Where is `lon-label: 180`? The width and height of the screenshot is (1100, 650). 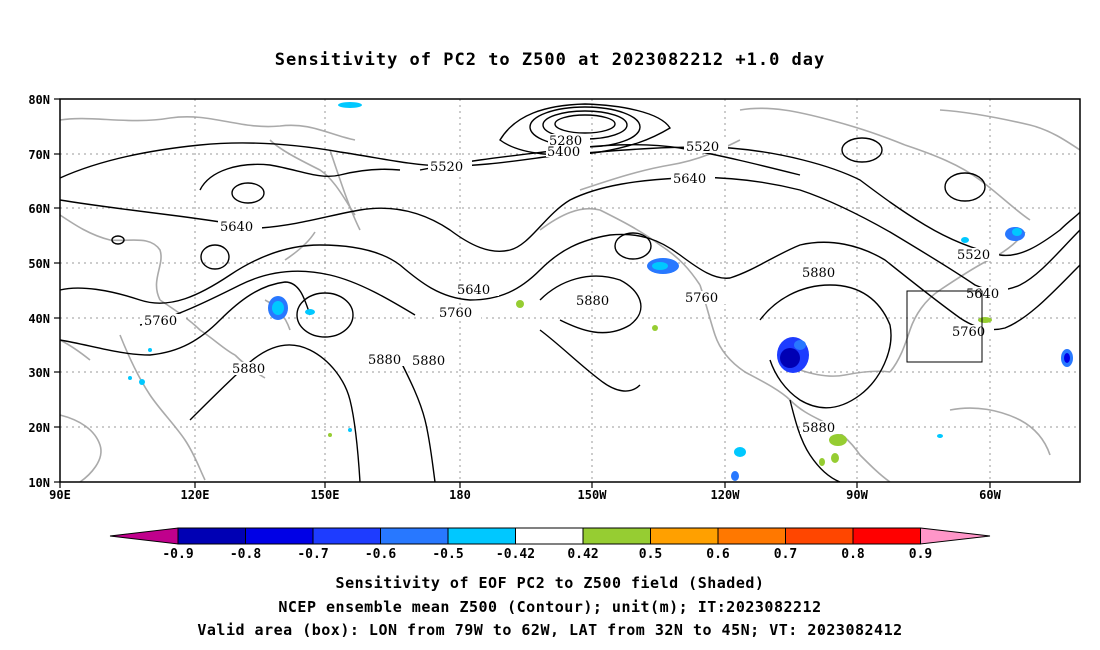 lon-label: 180 is located at coordinates (460, 495).